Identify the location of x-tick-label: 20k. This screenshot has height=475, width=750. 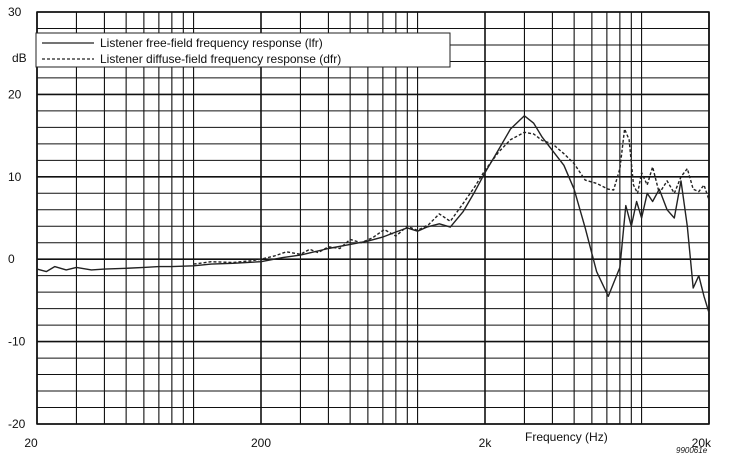
(702, 443).